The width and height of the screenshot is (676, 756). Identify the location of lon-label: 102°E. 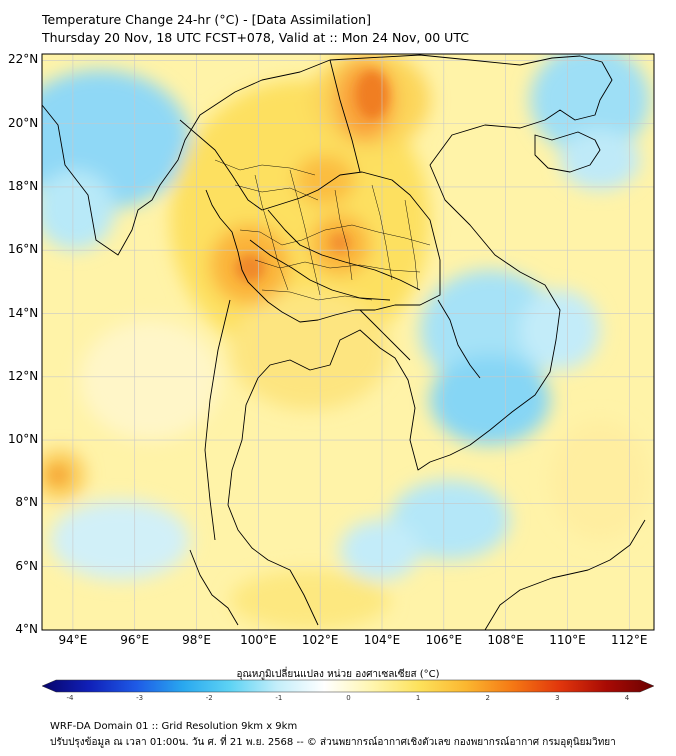
(320, 640).